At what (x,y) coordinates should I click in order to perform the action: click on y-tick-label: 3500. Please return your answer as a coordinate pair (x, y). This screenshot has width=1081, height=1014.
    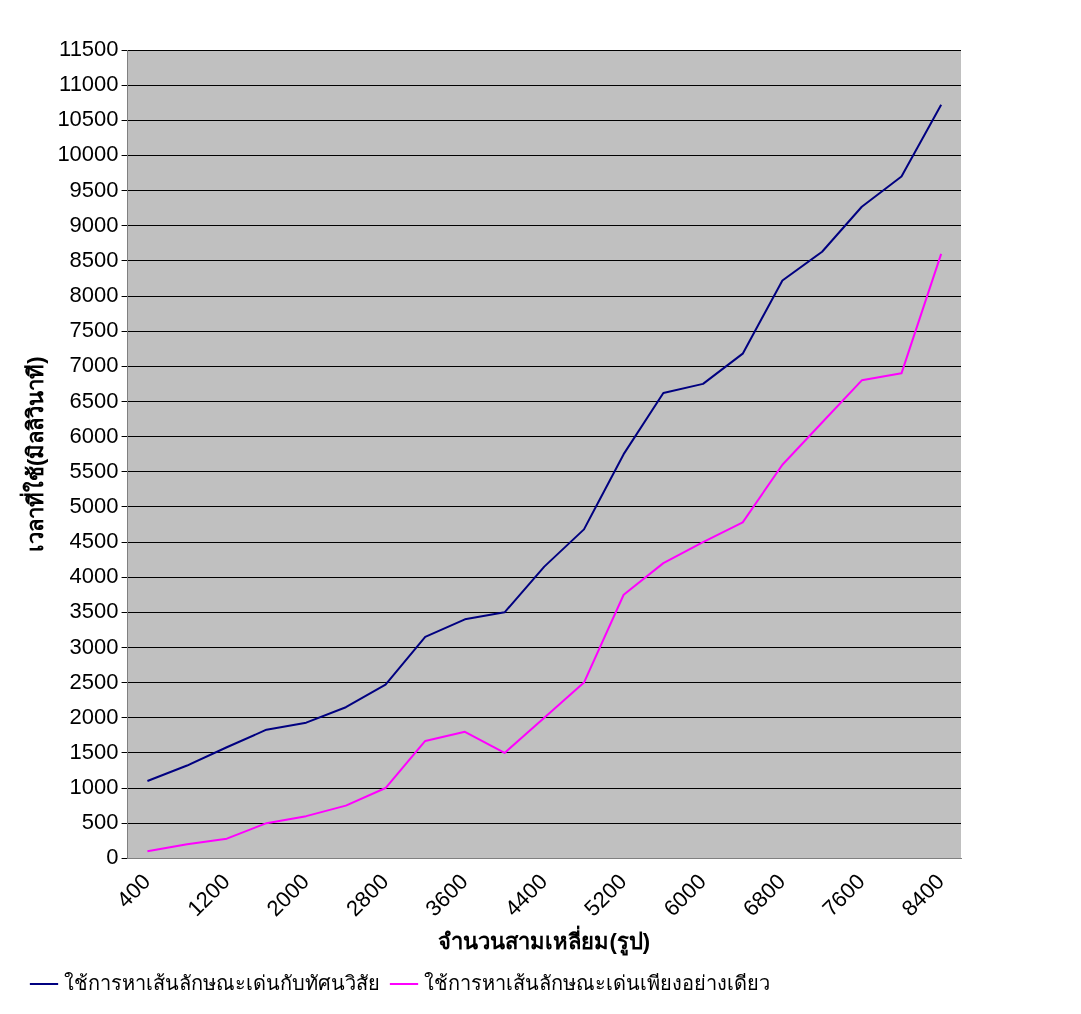
    Looking at the image, I should click on (94, 611).